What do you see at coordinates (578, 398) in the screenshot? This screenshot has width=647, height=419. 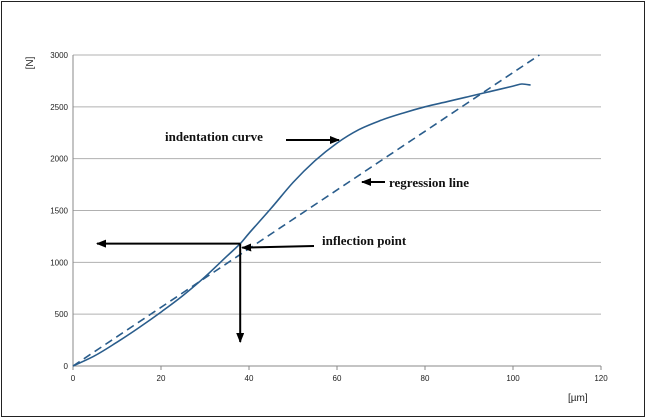 I see `x-axis-label: [µm]` at bounding box center [578, 398].